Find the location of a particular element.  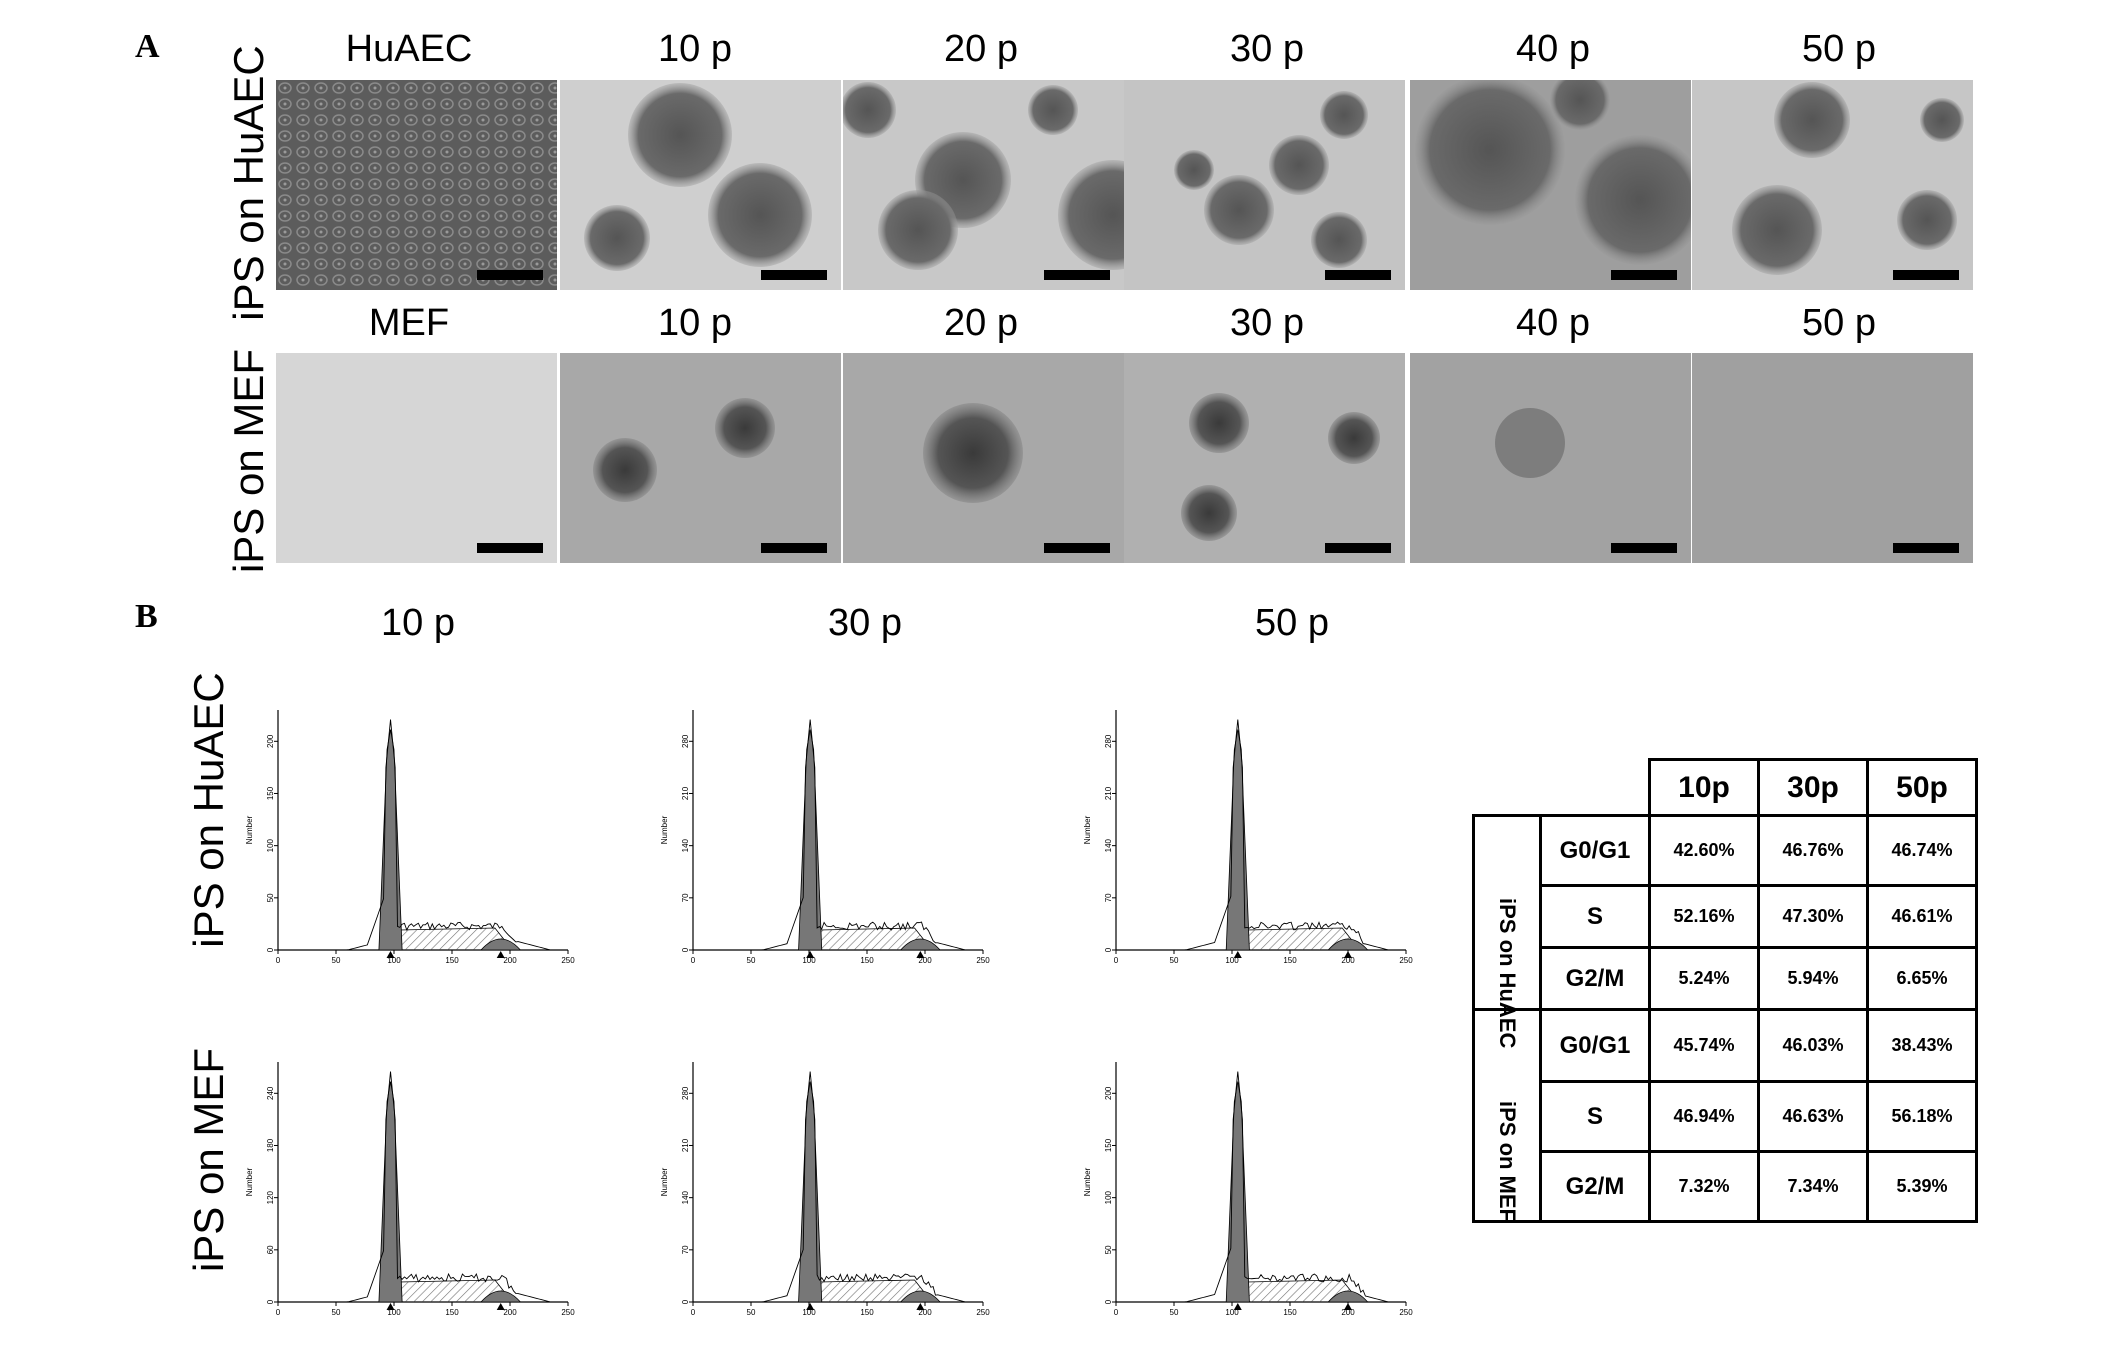

y-tick-label: 100 is located at coordinates (270, 845).